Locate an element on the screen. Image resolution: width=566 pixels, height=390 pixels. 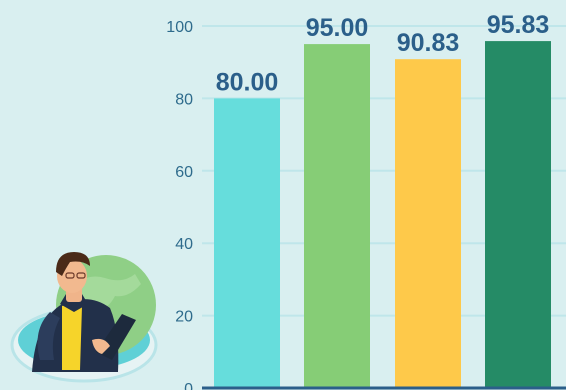
bar-value-label: 80.00 is located at coordinates (247, 82).